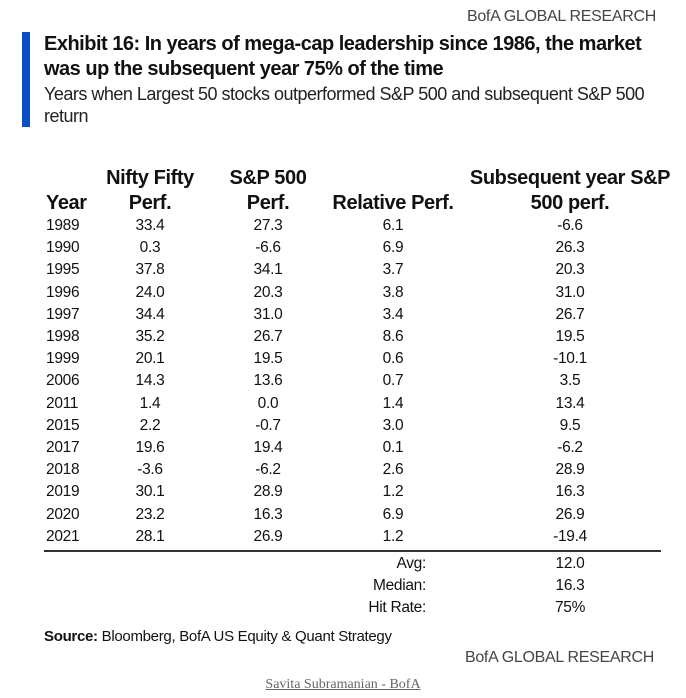 The width and height of the screenshot is (686, 698). Describe the element at coordinates (570, 314) in the screenshot. I see `cell-subsequent: 26.7` at that location.